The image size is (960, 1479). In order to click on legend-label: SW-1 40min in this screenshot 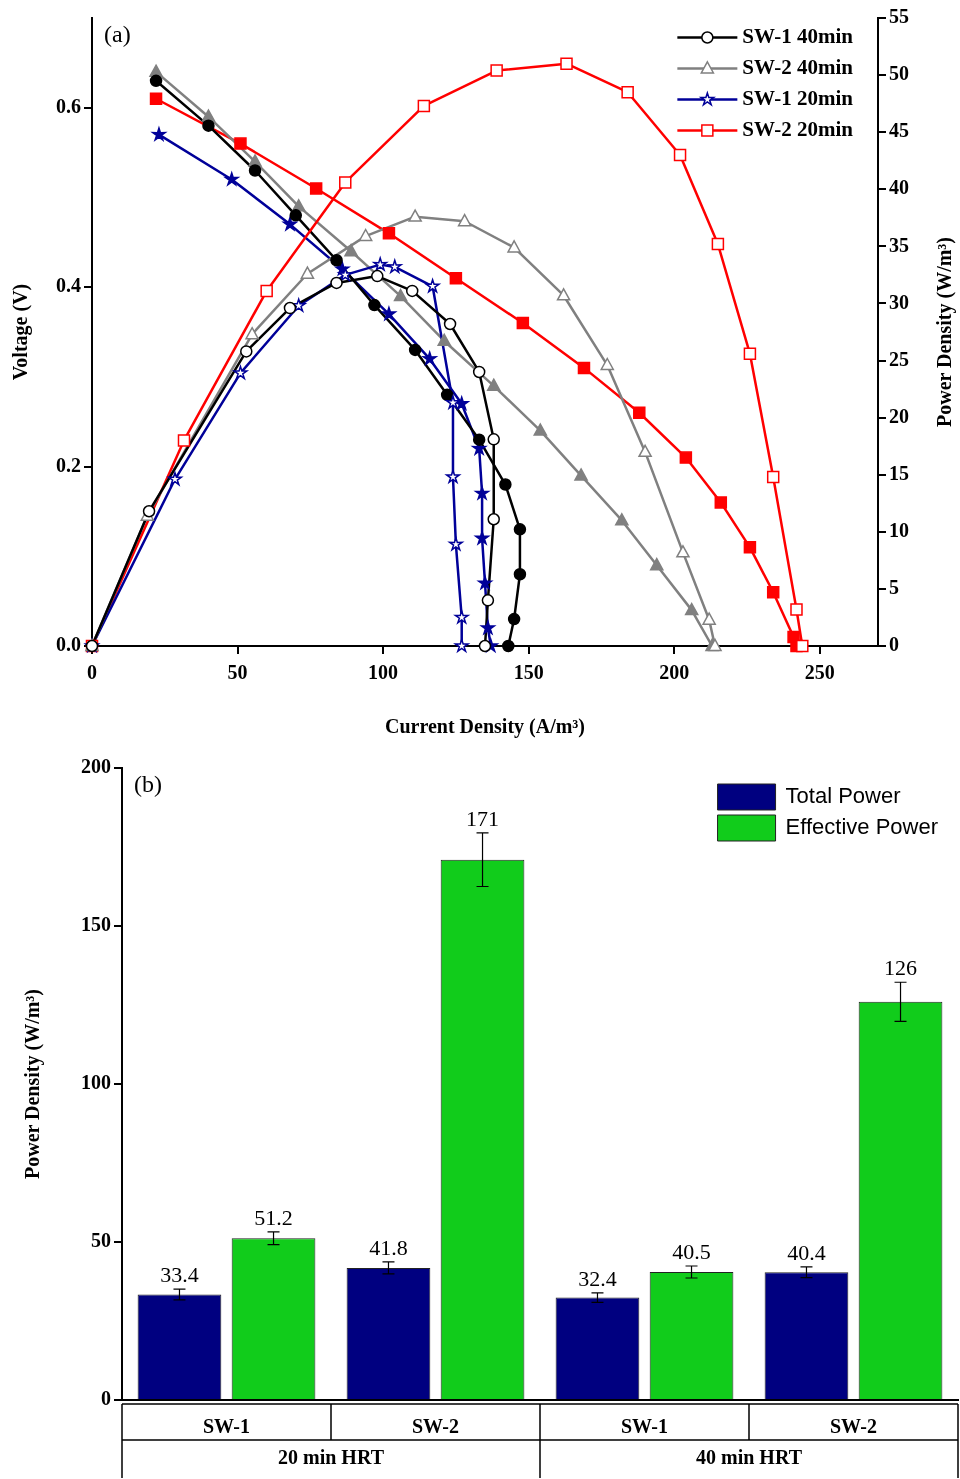, I will do `click(798, 35)`.